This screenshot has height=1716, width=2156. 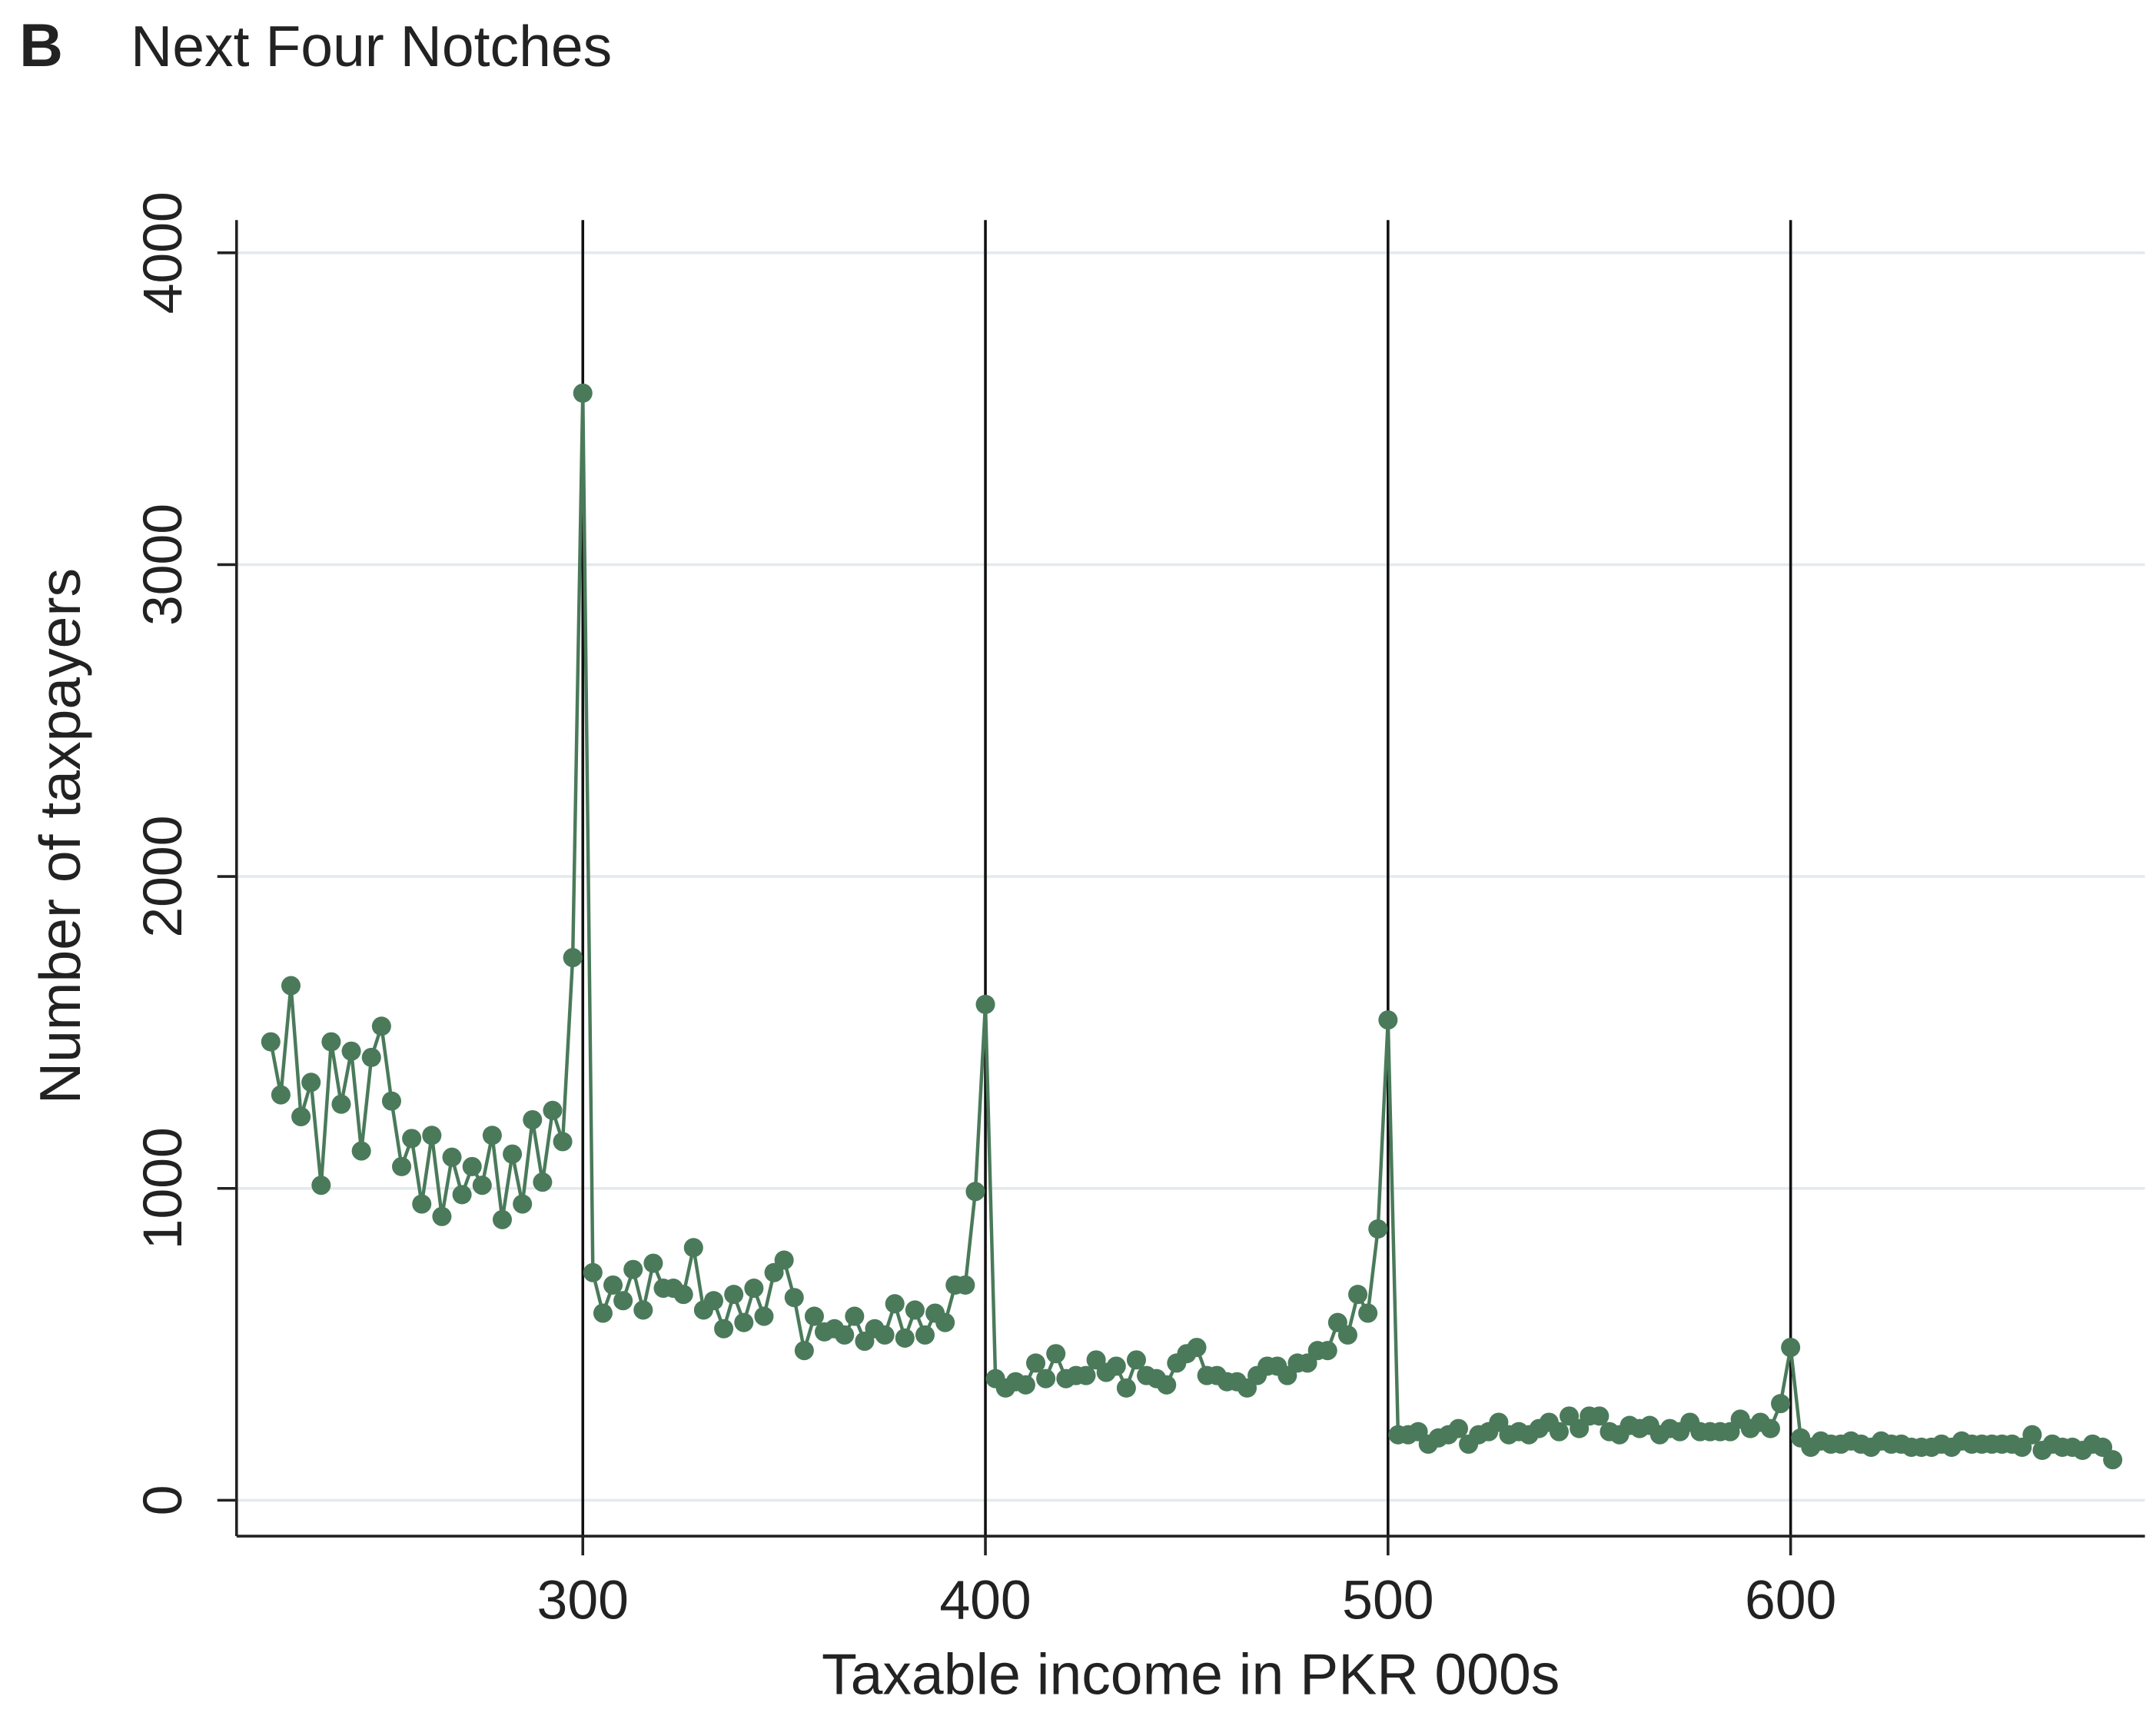 What do you see at coordinates (163, 565) in the screenshot?
I see `y-tick-label: 3000` at bounding box center [163, 565].